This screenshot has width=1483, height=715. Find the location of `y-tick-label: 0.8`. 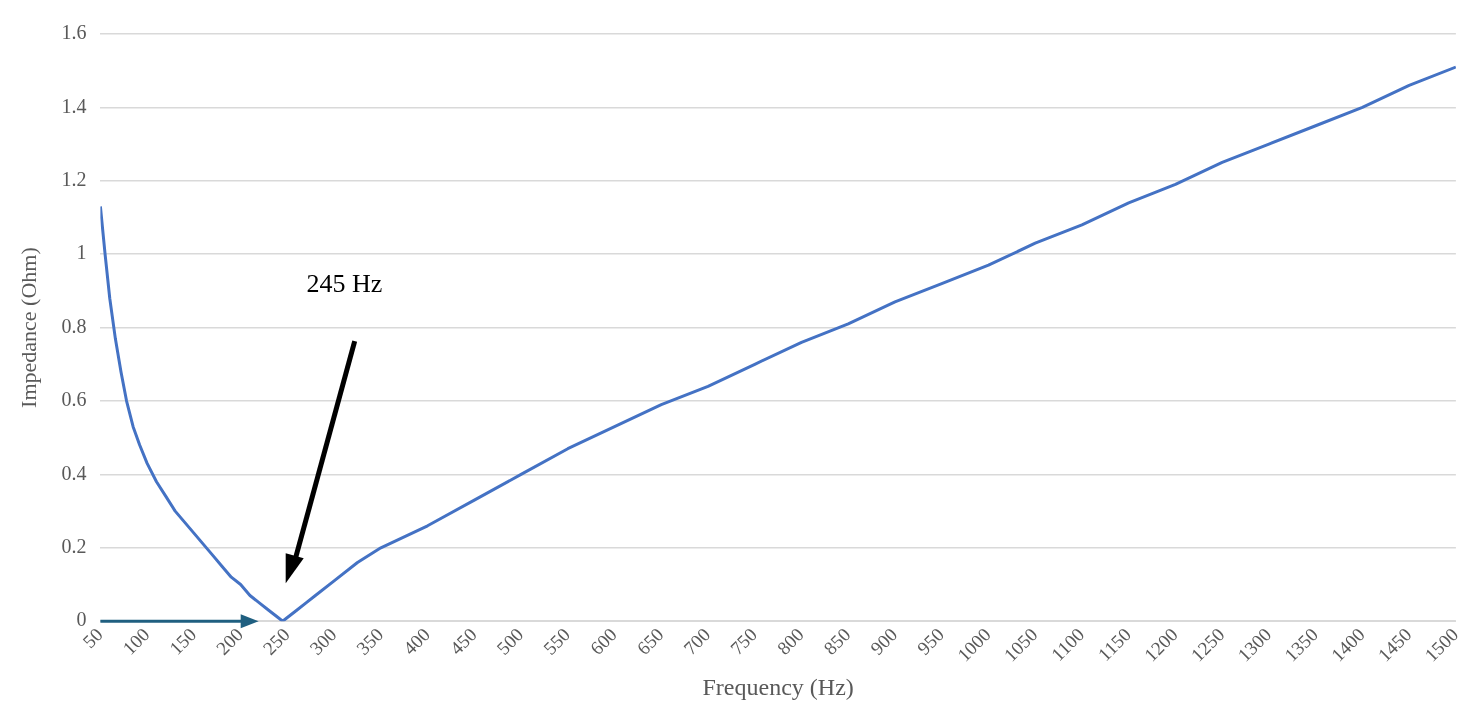

y-tick-label: 0.8 is located at coordinates (74, 325).